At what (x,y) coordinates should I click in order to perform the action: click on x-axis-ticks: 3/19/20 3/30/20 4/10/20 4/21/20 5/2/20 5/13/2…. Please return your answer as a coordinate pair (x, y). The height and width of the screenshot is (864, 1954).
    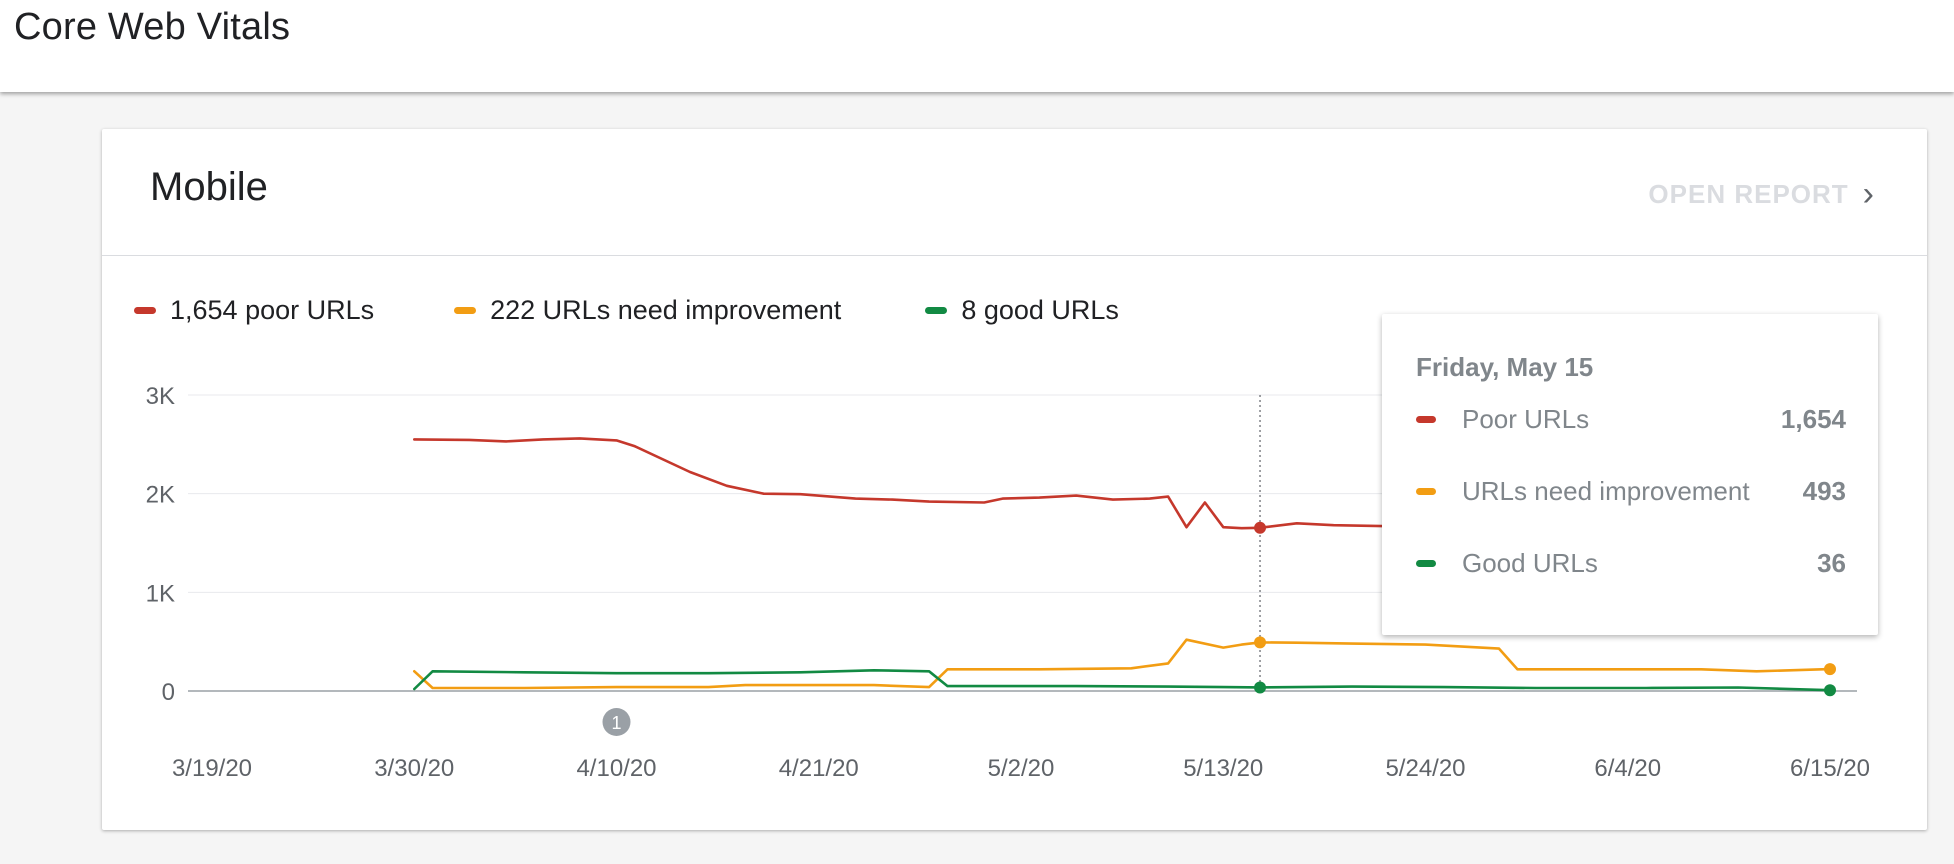
    Looking at the image, I should click on (1021, 768).